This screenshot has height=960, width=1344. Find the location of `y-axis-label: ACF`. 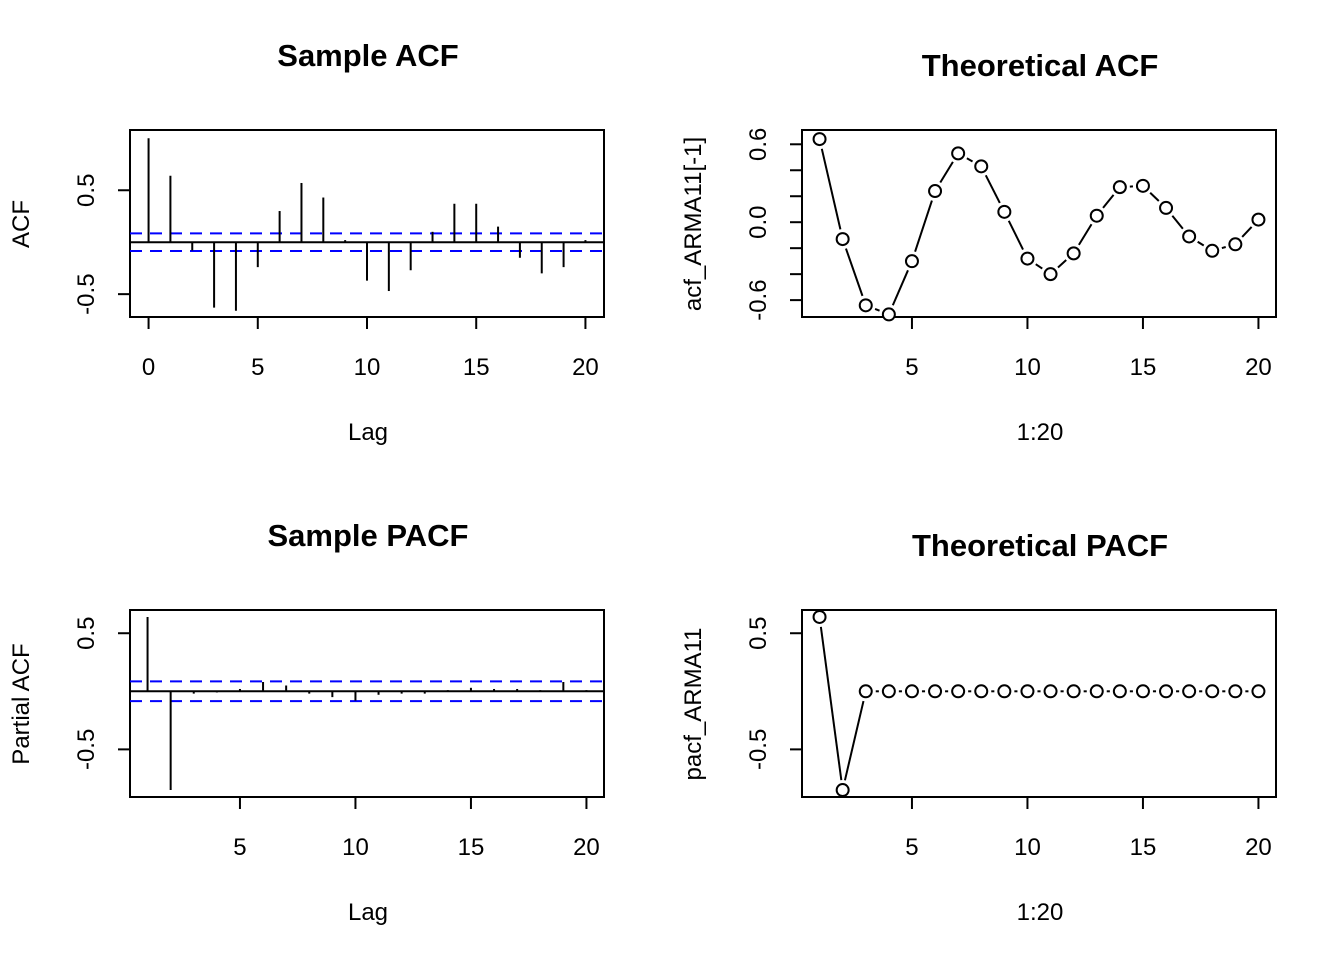

y-axis-label: ACF is located at coordinates (21, 224).